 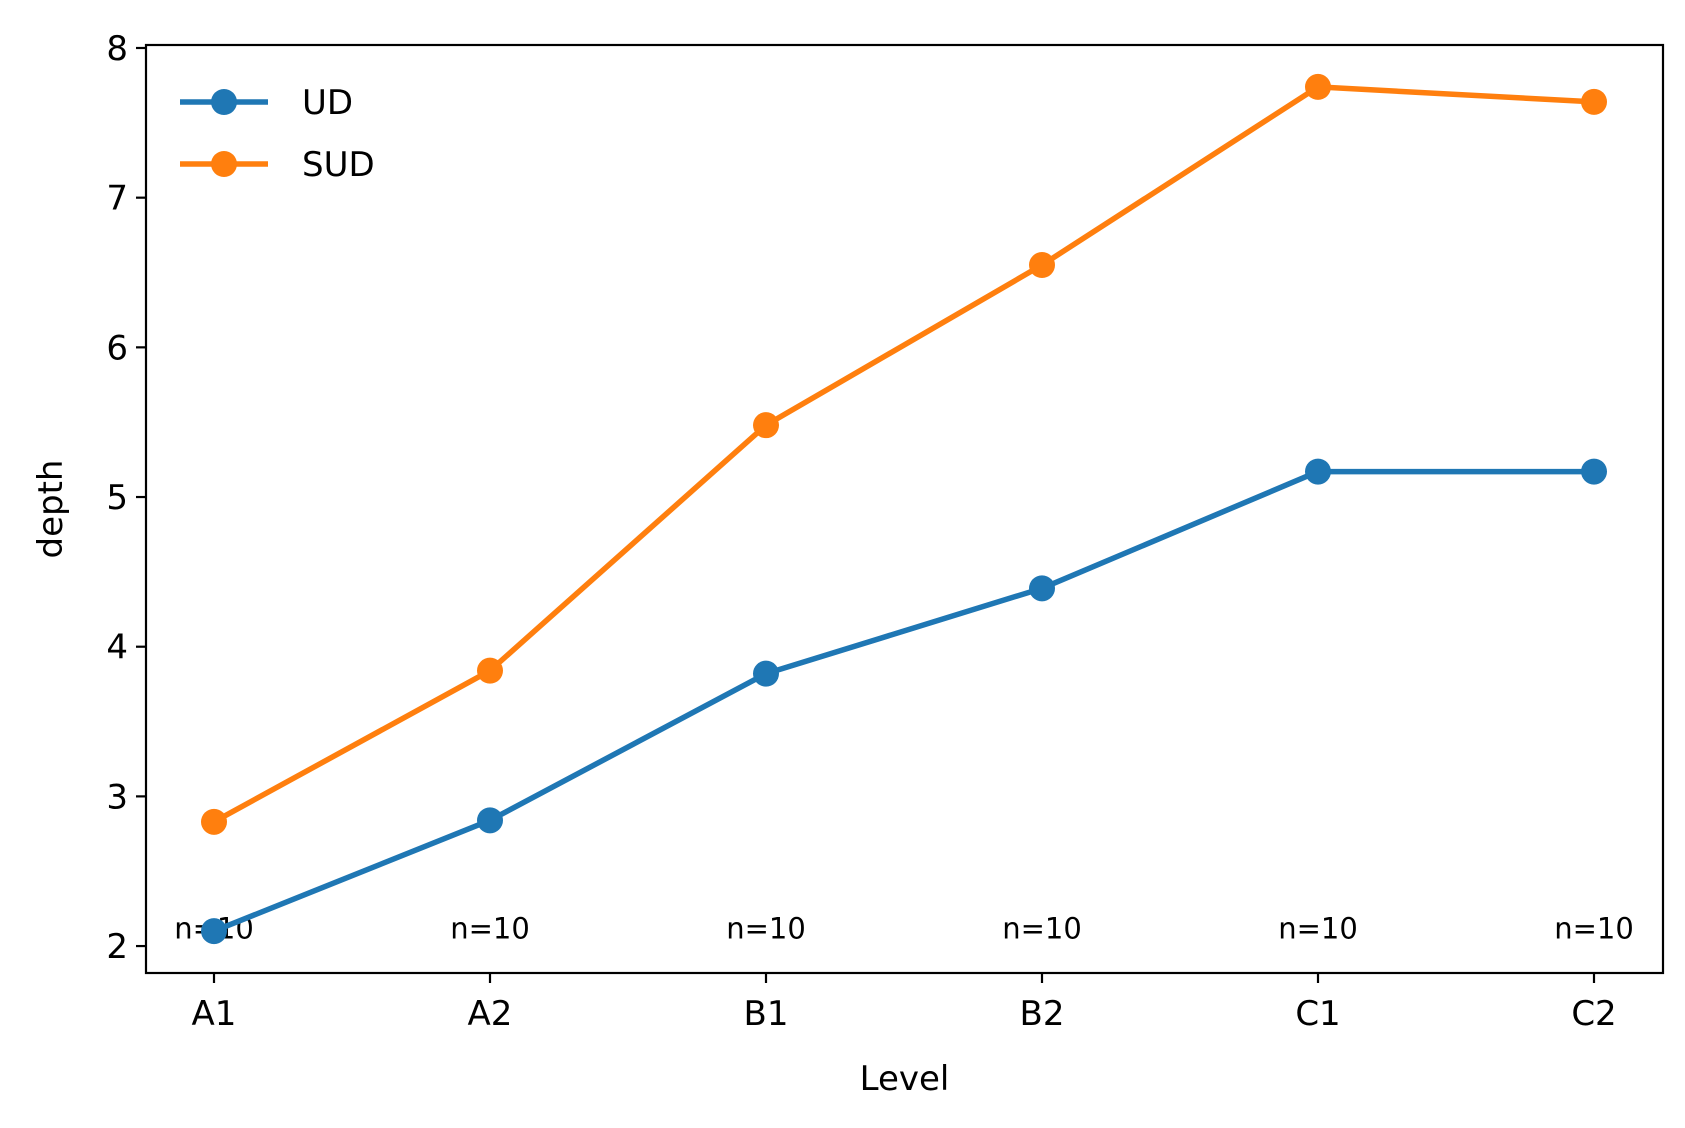 I want to click on x-tick-label: A1, so click(x=214, y=1014).